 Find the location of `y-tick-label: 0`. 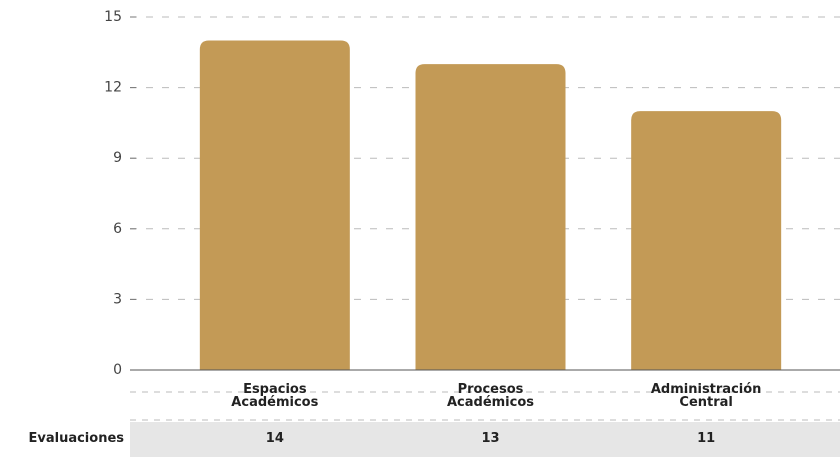

y-tick-label: 0 is located at coordinates (117, 370).